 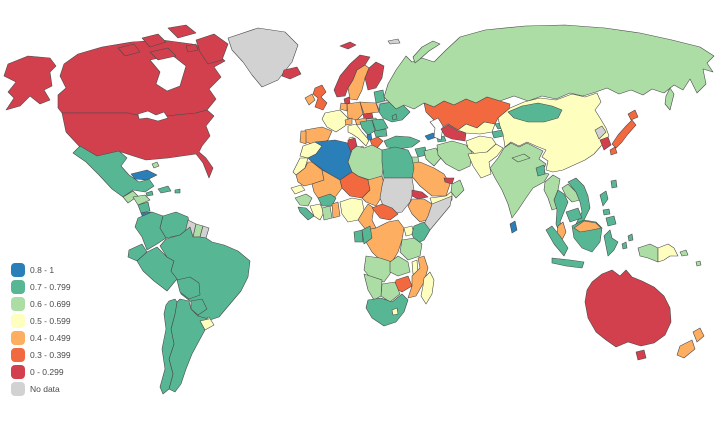 I want to click on france-region, so click(x=335, y=121).